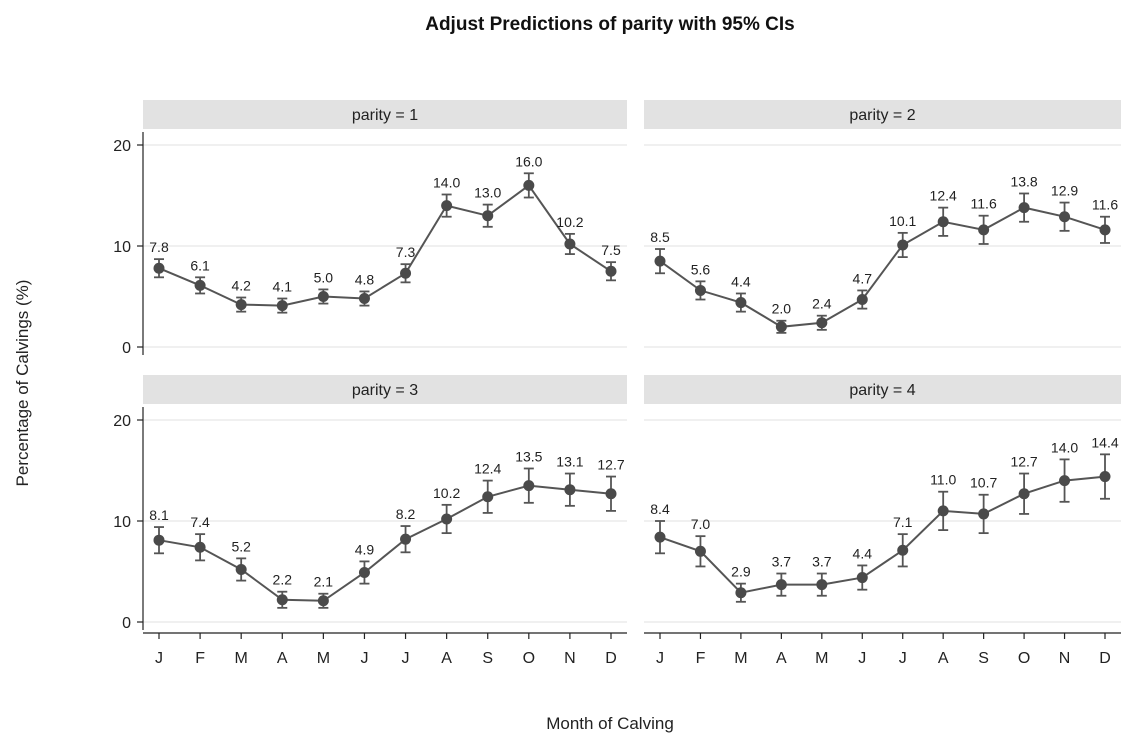 The width and height of the screenshot is (1124, 740). I want to click on data-label: 14.4, so click(1104, 442).